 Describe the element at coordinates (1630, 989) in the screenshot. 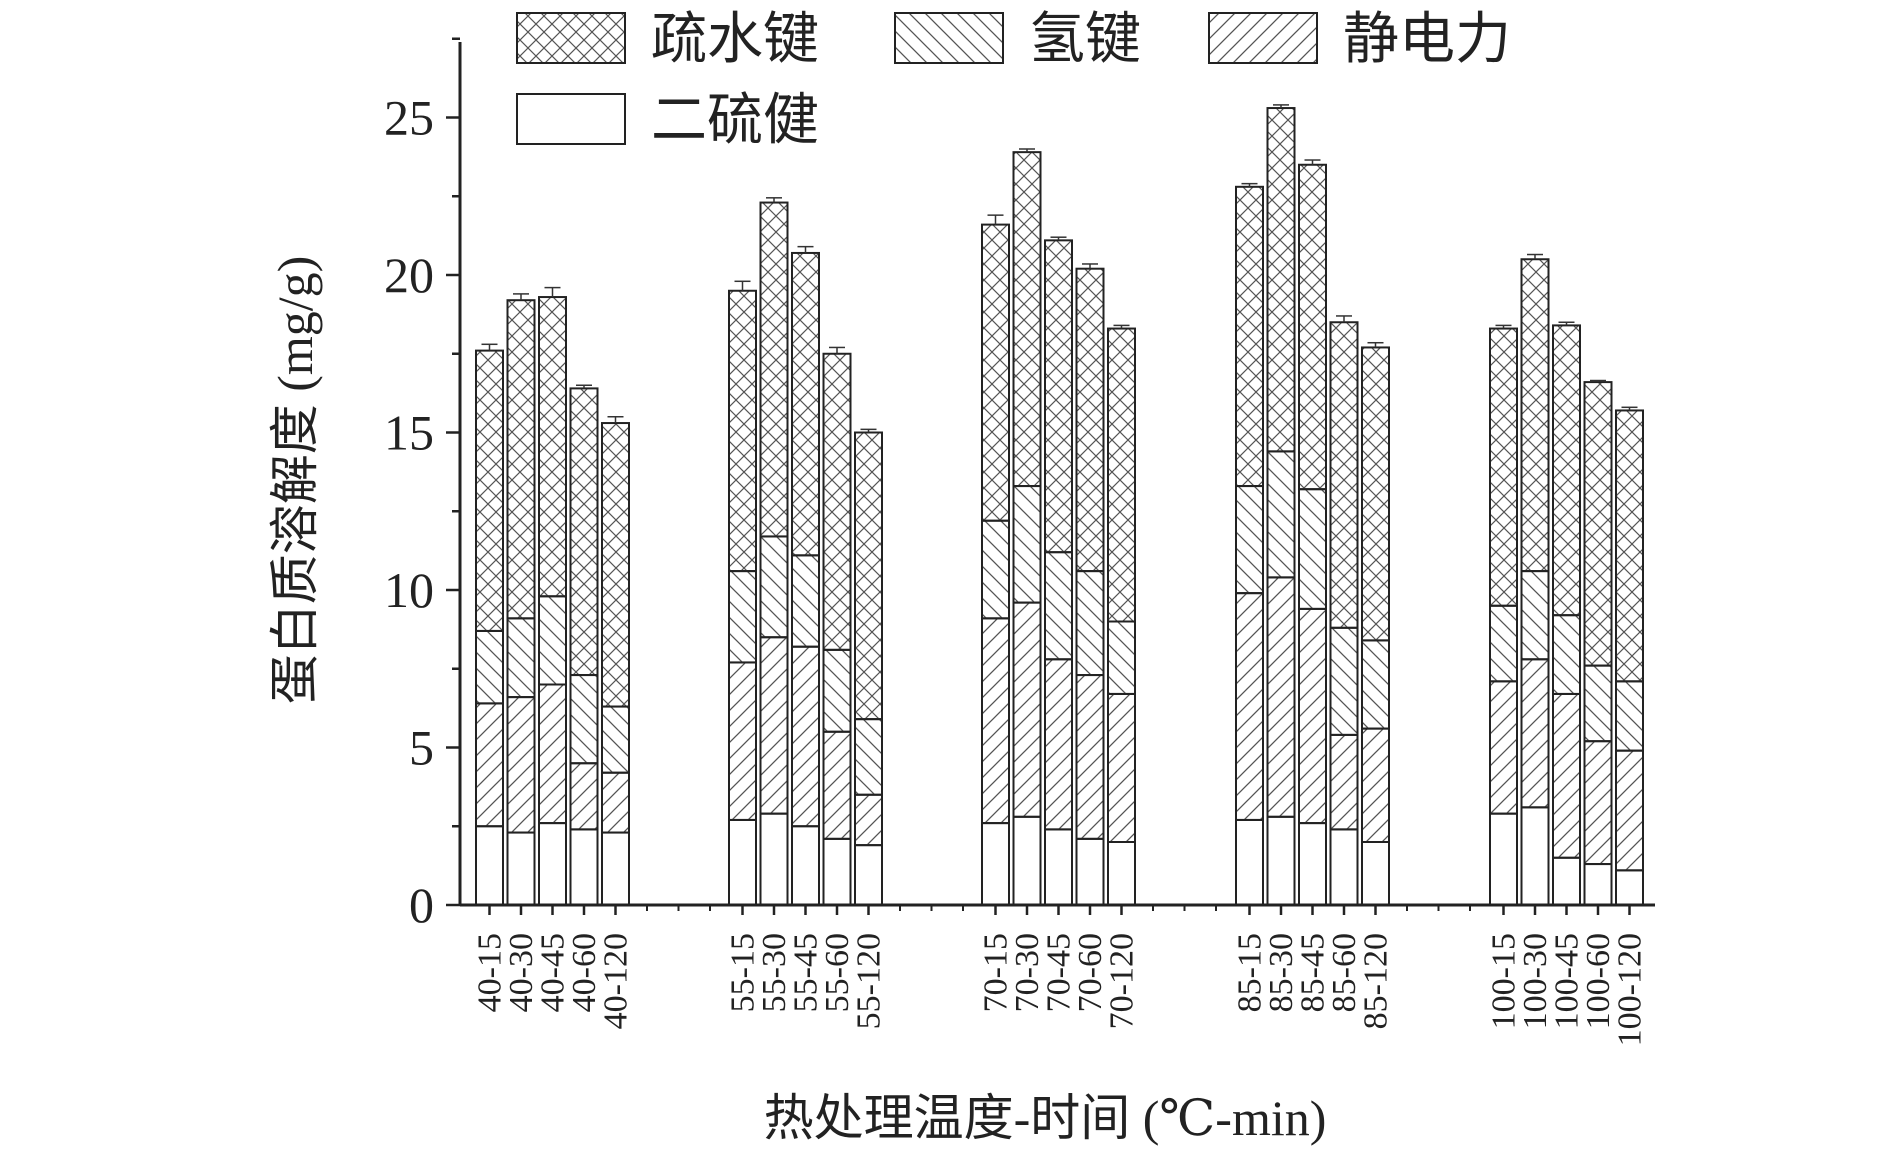

I see `x-tick-label: 100-120` at that location.